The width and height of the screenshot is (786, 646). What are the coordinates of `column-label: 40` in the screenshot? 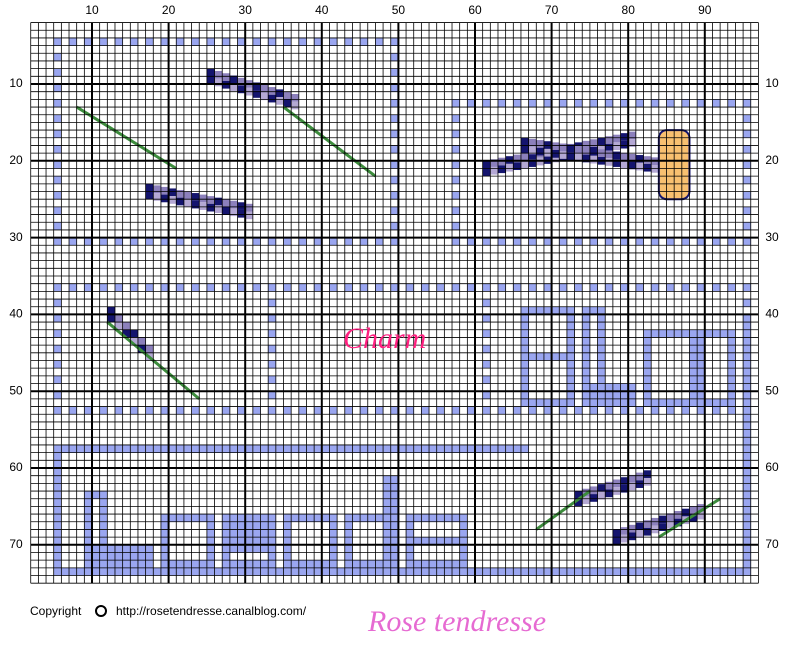 It's located at (322, 10).